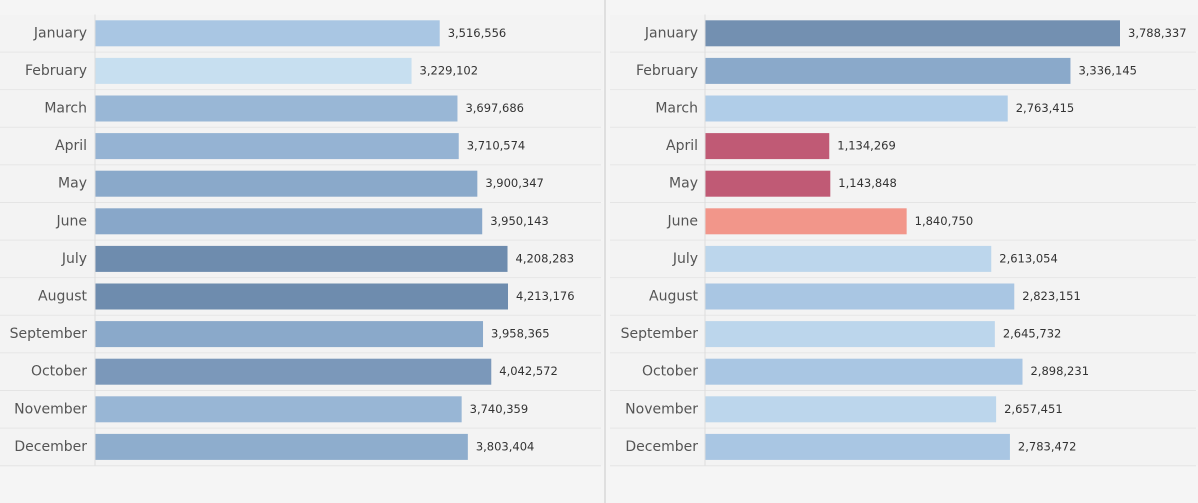  I want to click on value-label: 2,613,054, so click(1028, 258).